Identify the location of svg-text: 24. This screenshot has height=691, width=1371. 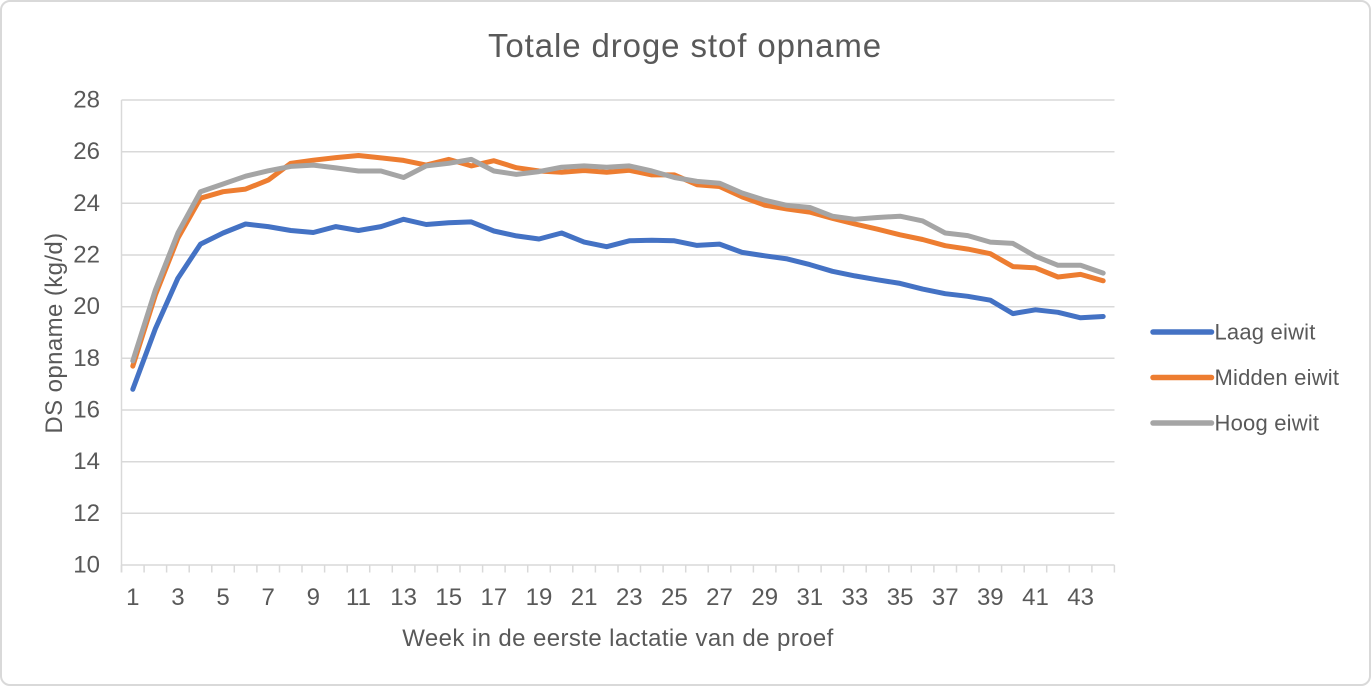
(86, 203).